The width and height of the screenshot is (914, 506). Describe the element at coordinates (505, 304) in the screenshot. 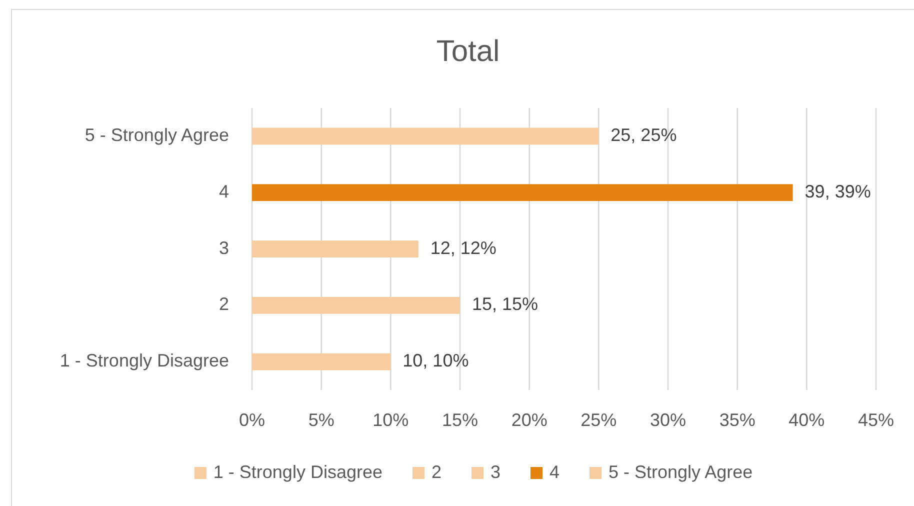

I see `data-label: 15, 15%` at that location.